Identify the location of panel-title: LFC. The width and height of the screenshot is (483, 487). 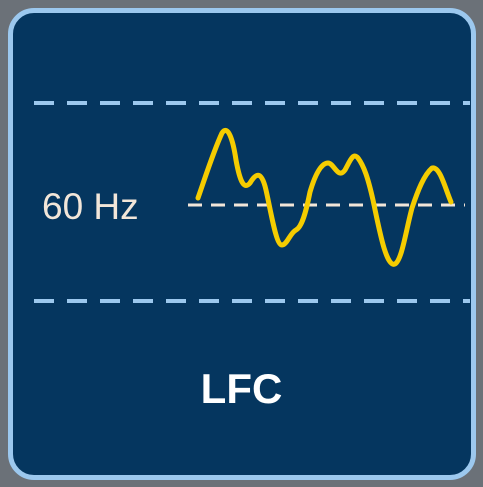
(241, 388).